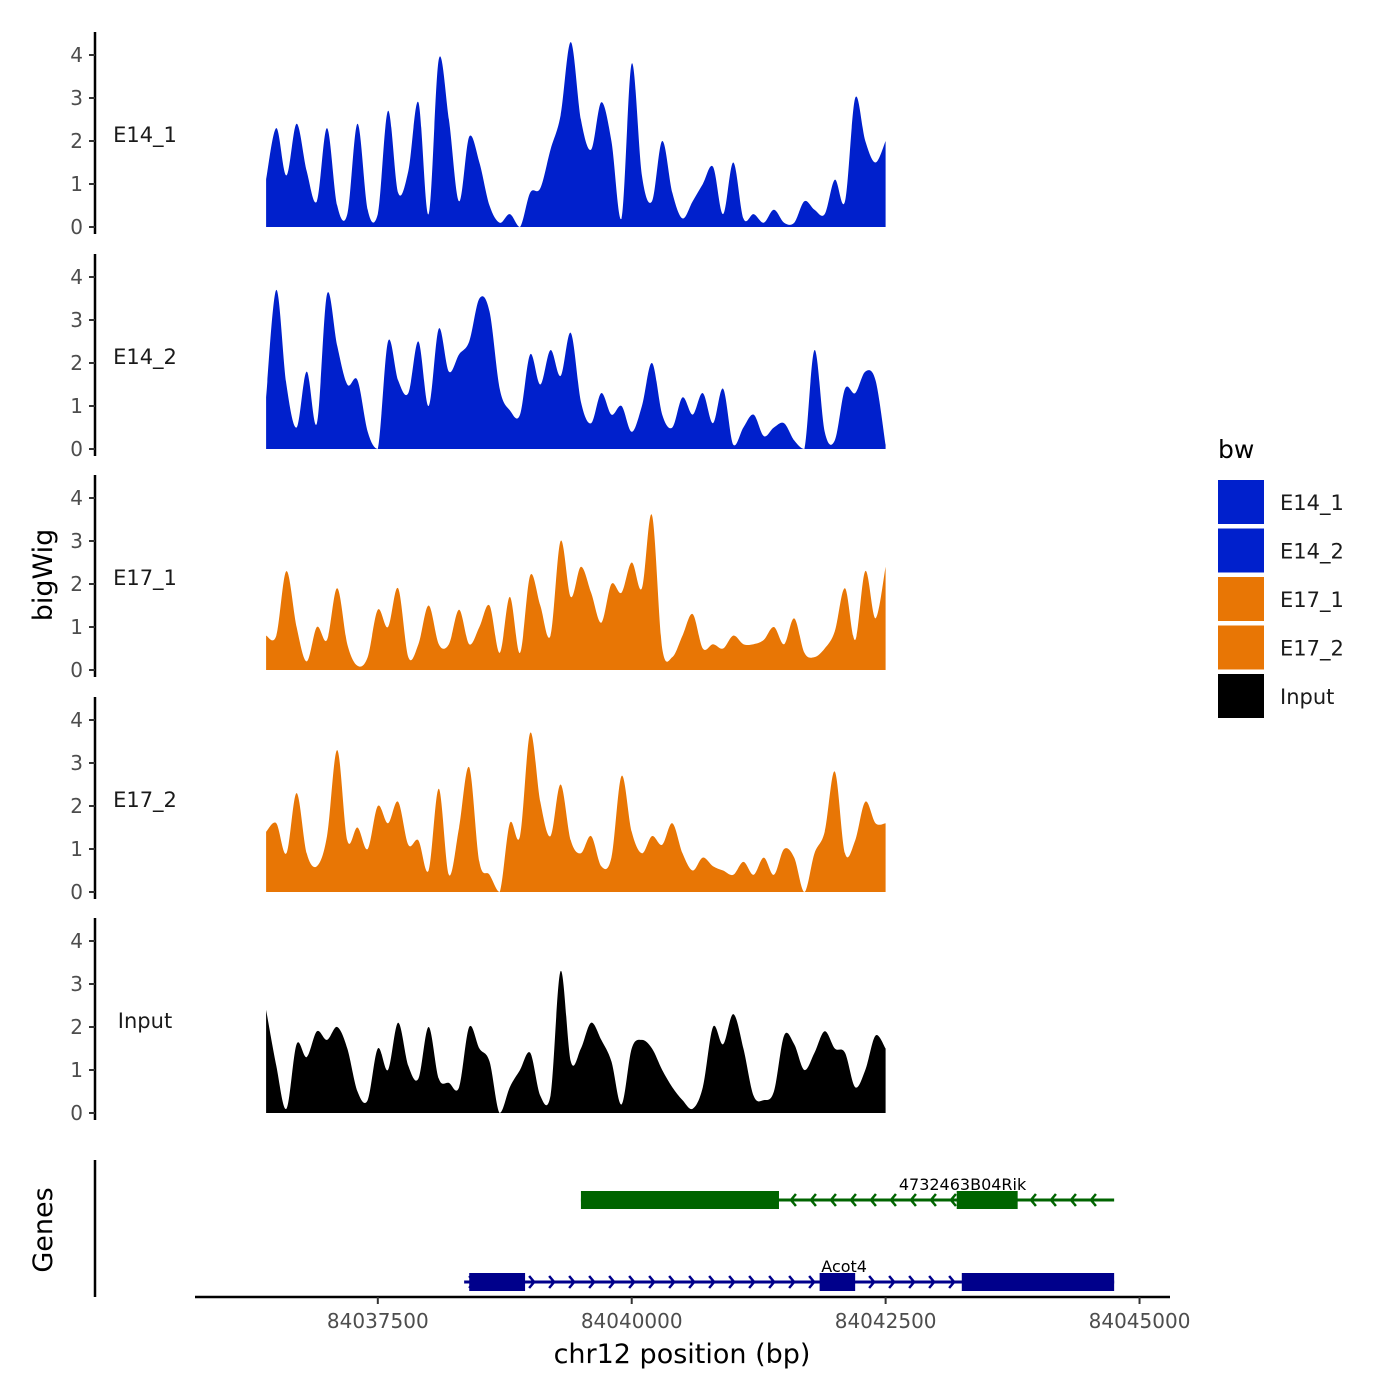 The image size is (1400, 1400). Describe the element at coordinates (145, 800) in the screenshot. I see `track-label: E17_2` at that location.